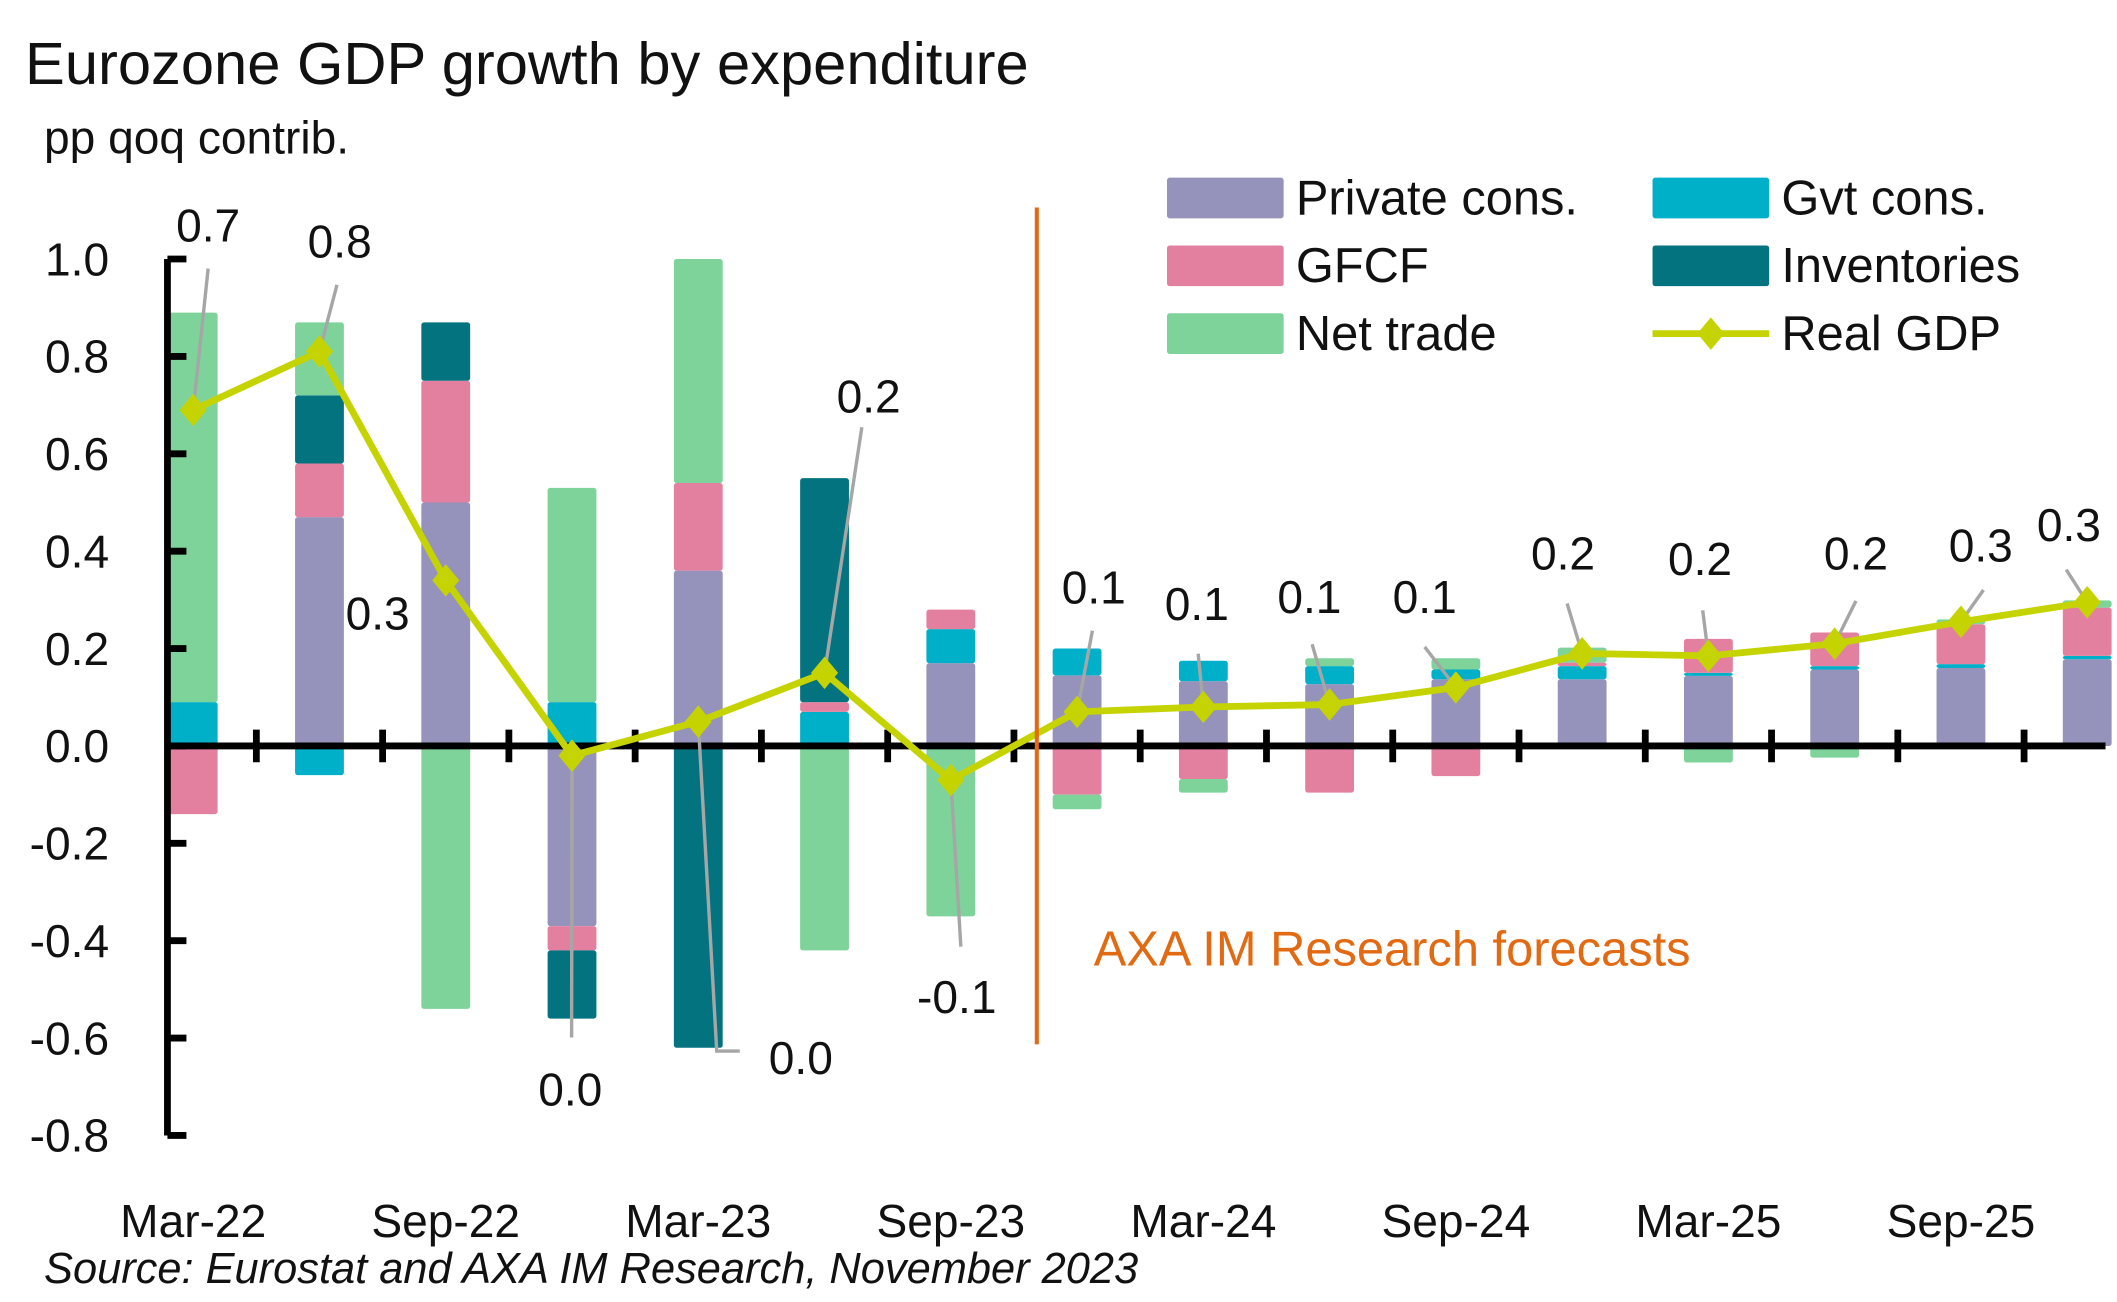 The image size is (2117, 1302). What do you see at coordinates (1309, 597) in the screenshot?
I see `data-label: 0.1` at bounding box center [1309, 597].